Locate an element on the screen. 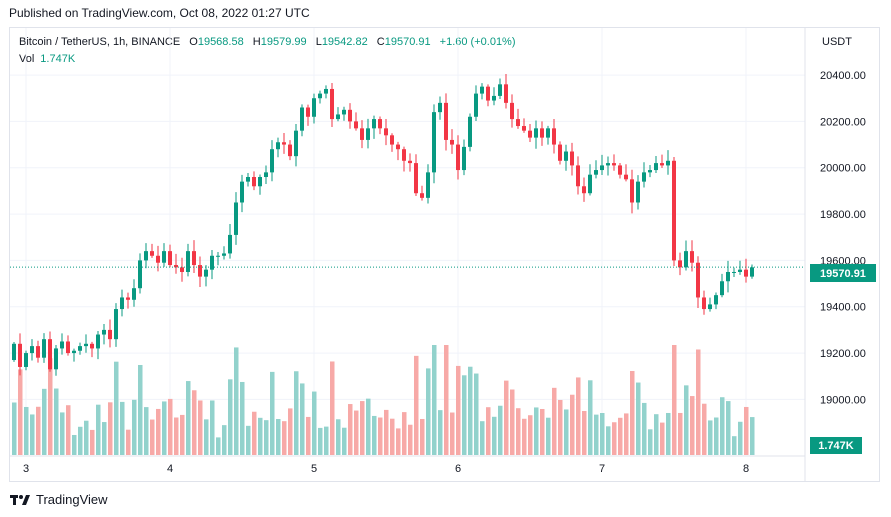 This screenshot has width=891, height=517. y-tick-label: 20200.00 is located at coordinates (843, 122).